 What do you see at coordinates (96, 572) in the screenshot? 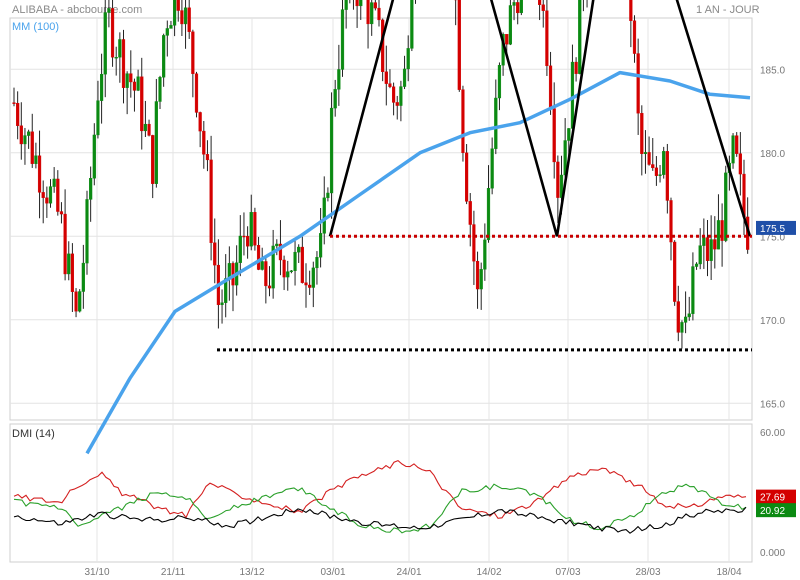
I see `x-tick-label: 31/10` at bounding box center [96, 572].